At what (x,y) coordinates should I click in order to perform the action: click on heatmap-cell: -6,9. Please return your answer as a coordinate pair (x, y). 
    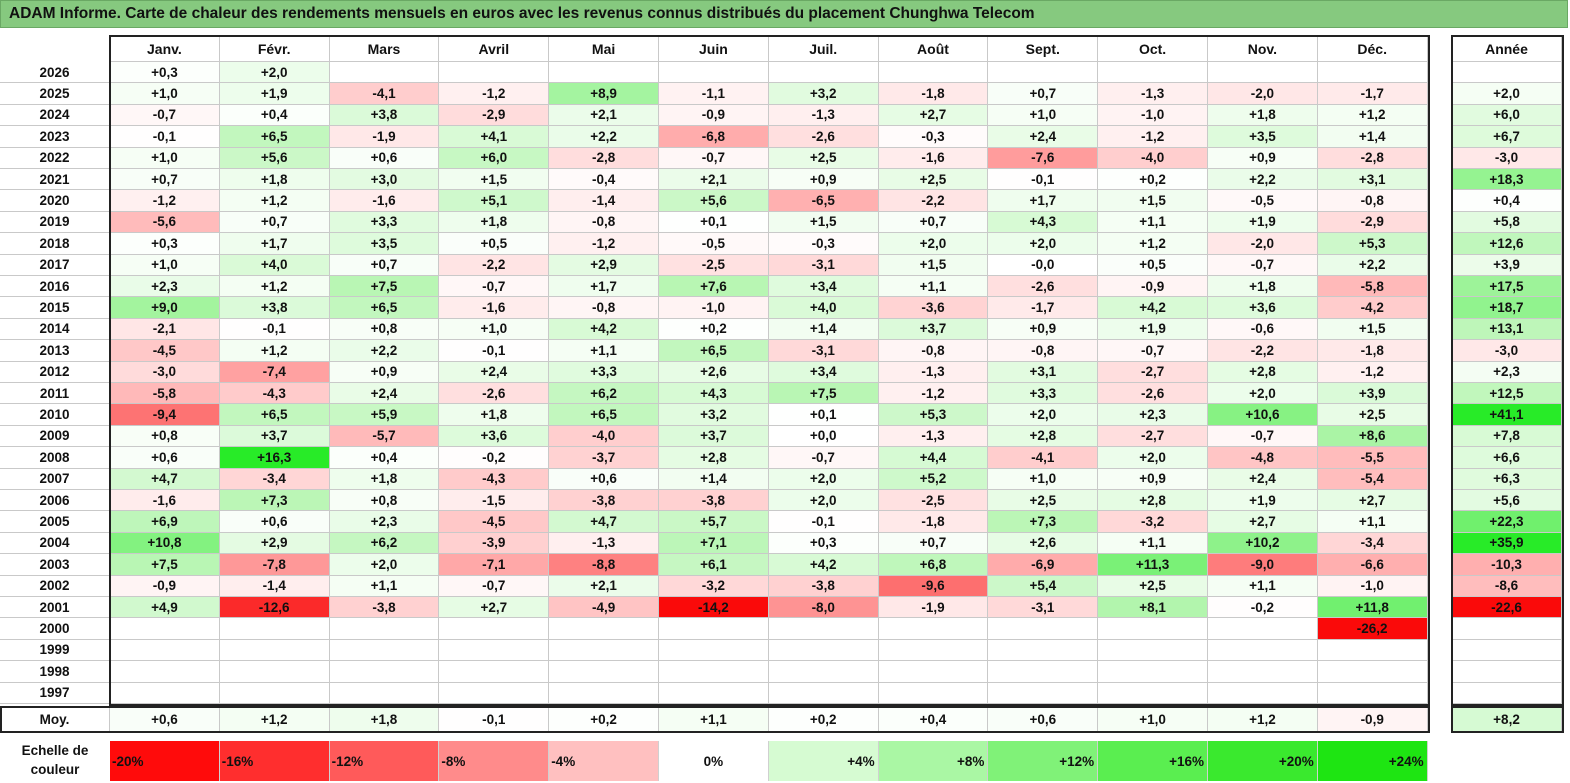
    Looking at the image, I should click on (1043, 565).